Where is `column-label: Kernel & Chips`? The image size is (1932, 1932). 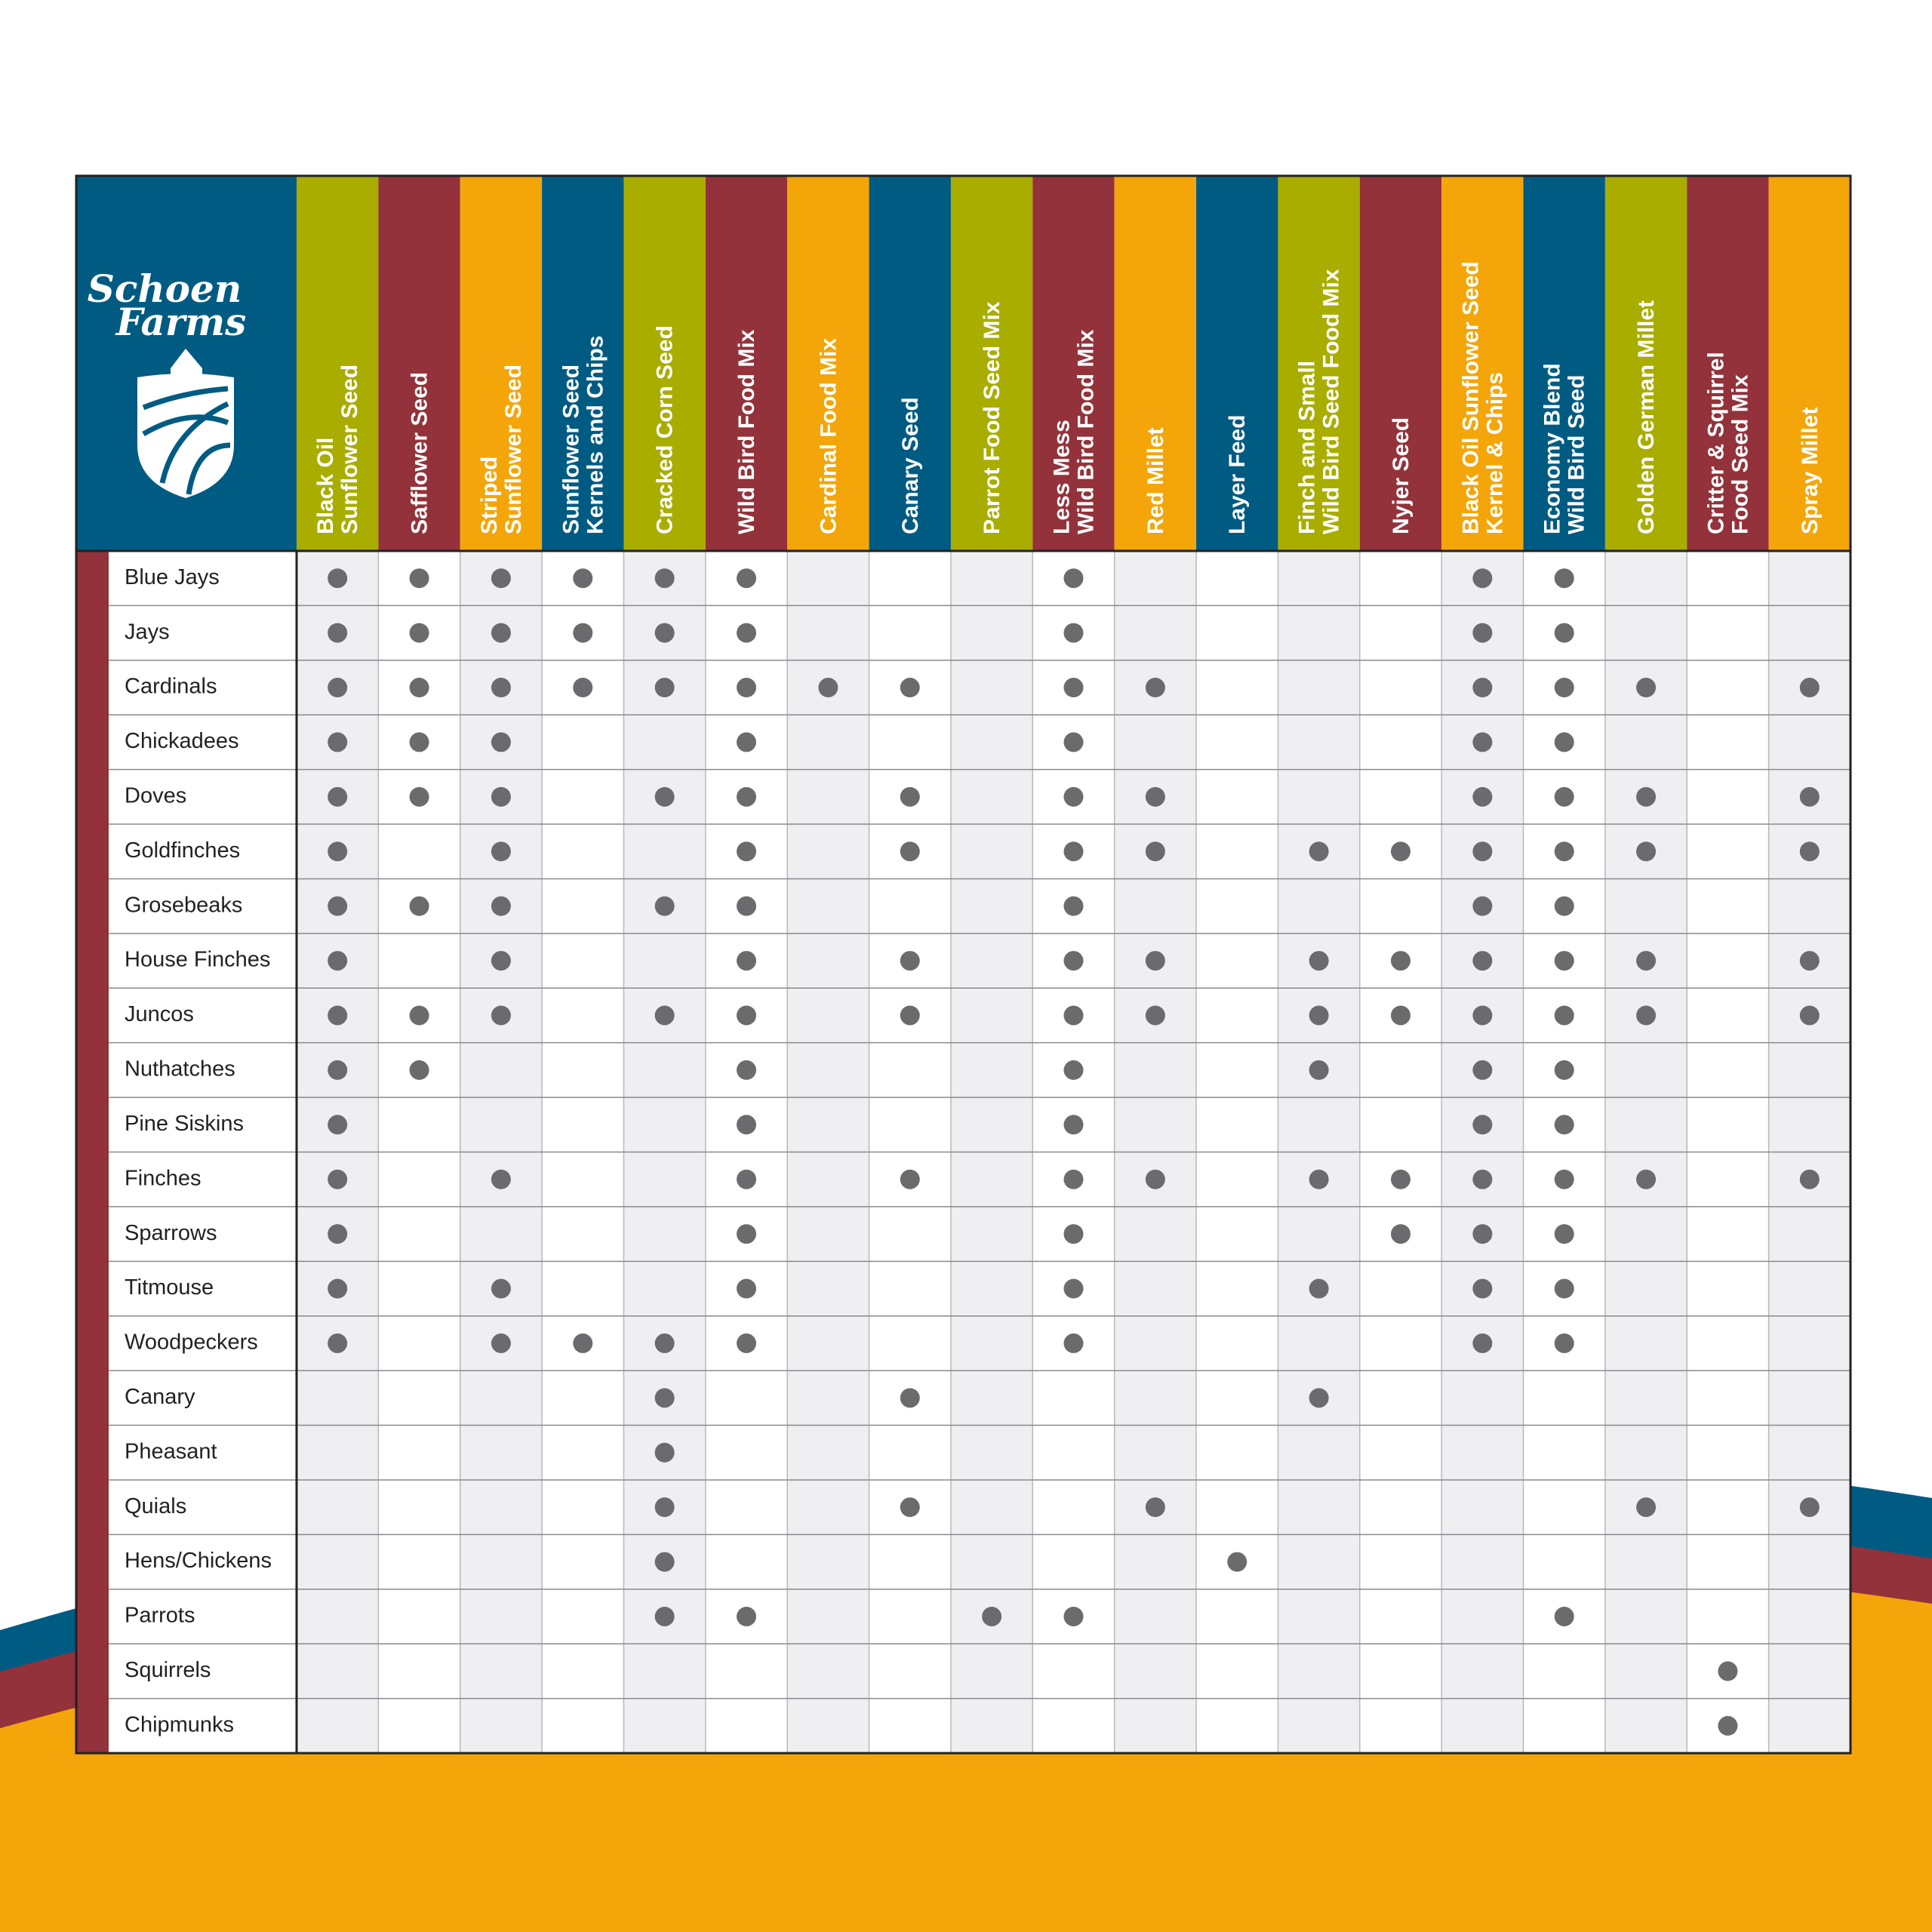
column-label: Kernel & Chips is located at coordinates (1494, 453).